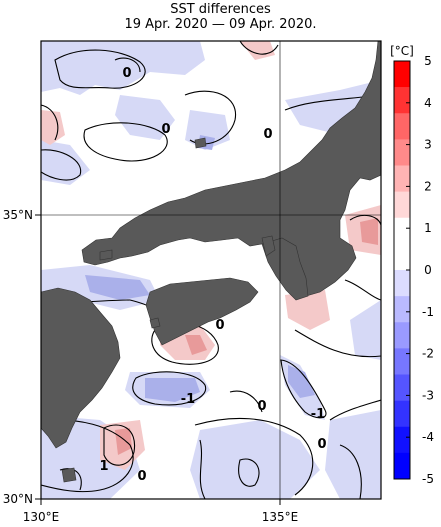 The height and width of the screenshot is (527, 441). What do you see at coordinates (402, 51) in the screenshot?
I see `colorbar-unit: [°C]` at bounding box center [402, 51].